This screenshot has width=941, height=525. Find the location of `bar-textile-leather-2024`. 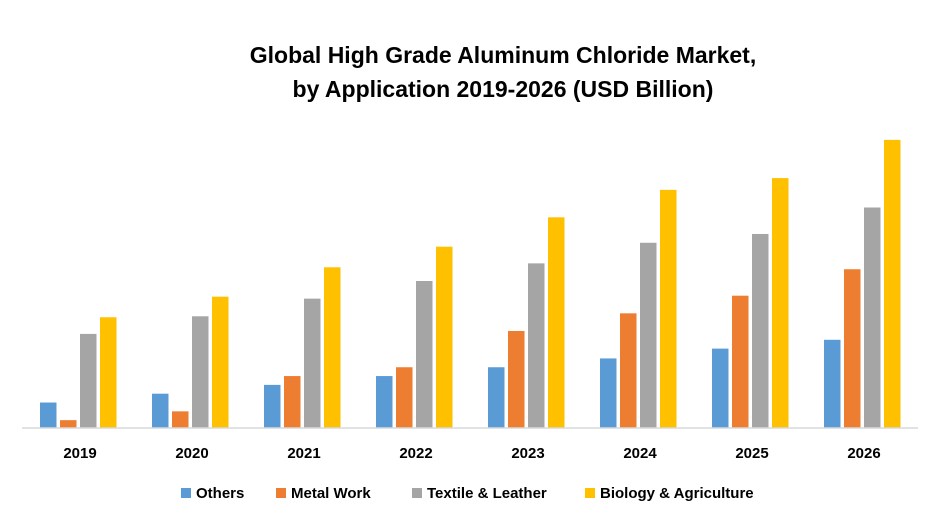

bar-textile-leather-2024 is located at coordinates (648, 335).